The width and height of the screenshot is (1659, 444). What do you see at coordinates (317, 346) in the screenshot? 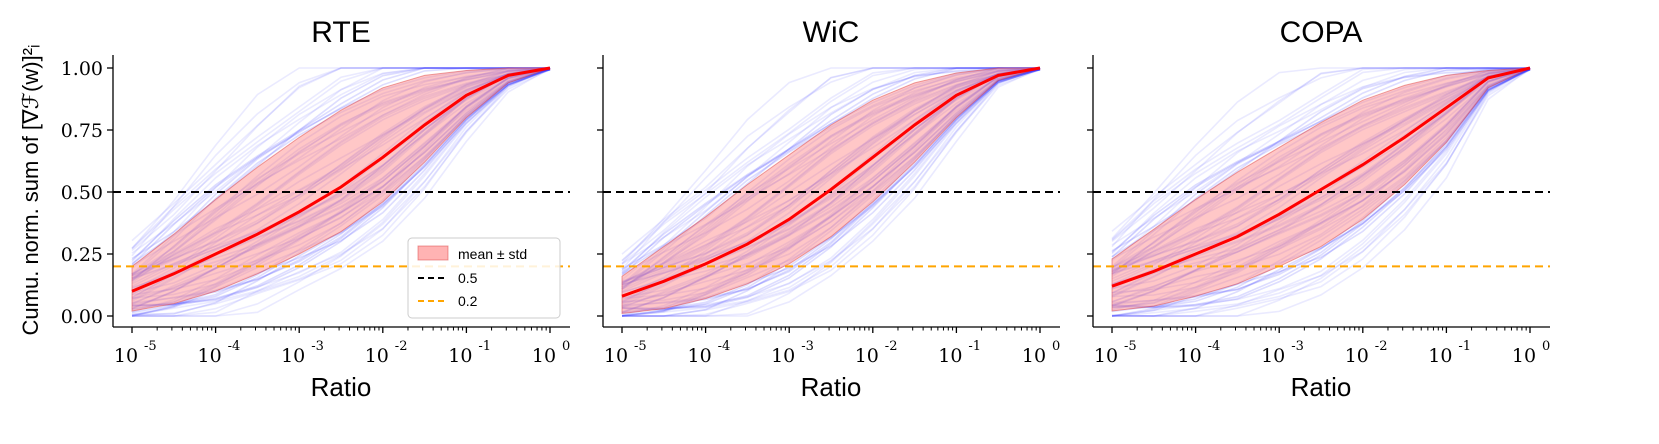
I see `x-tick-exponent: -3` at bounding box center [317, 346].